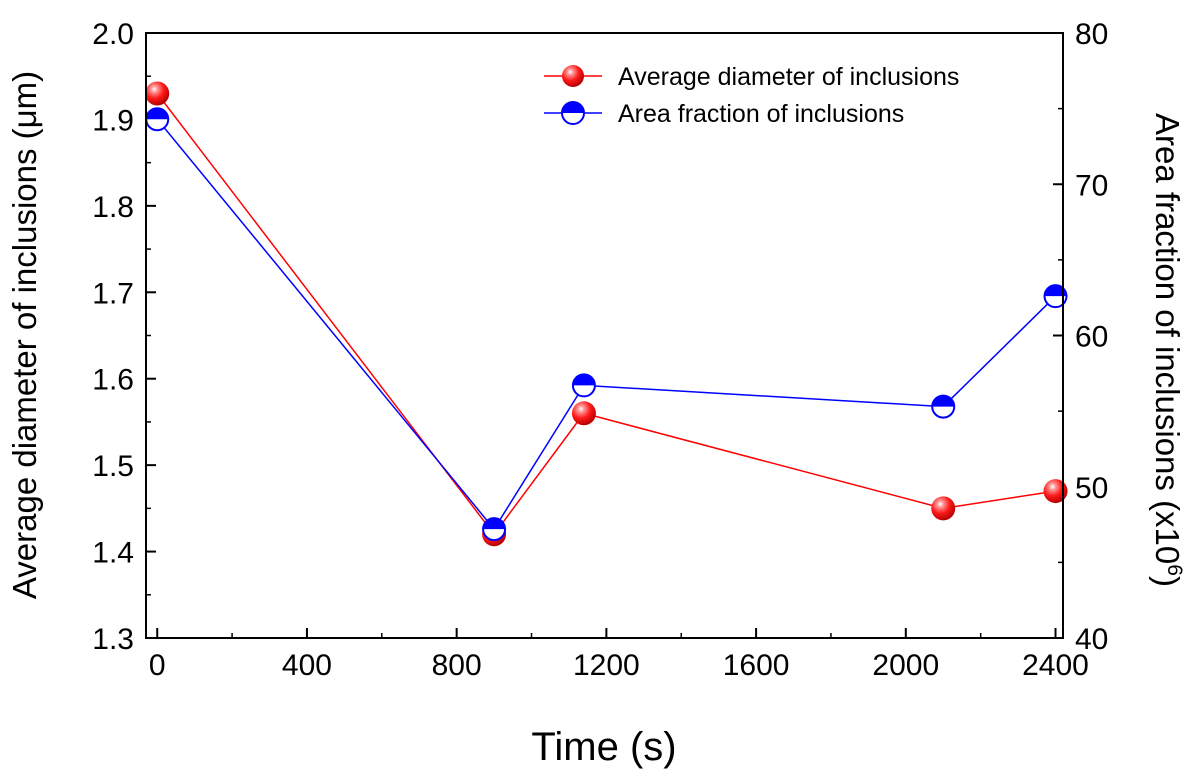 The height and width of the screenshot is (776, 1200). Describe the element at coordinates (113, 380) in the screenshot. I see `y-tick-label: 1.6` at that location.